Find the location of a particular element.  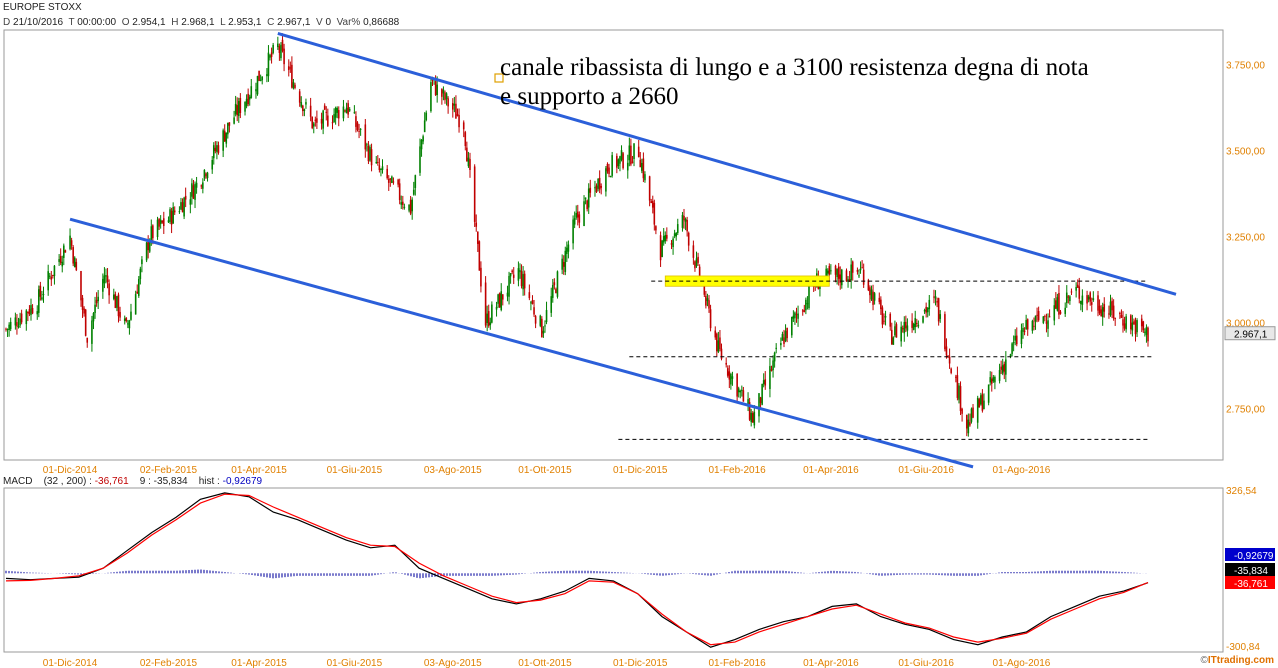

macd-date-tick-label: 01-Giu-2016 is located at coordinates (926, 663).